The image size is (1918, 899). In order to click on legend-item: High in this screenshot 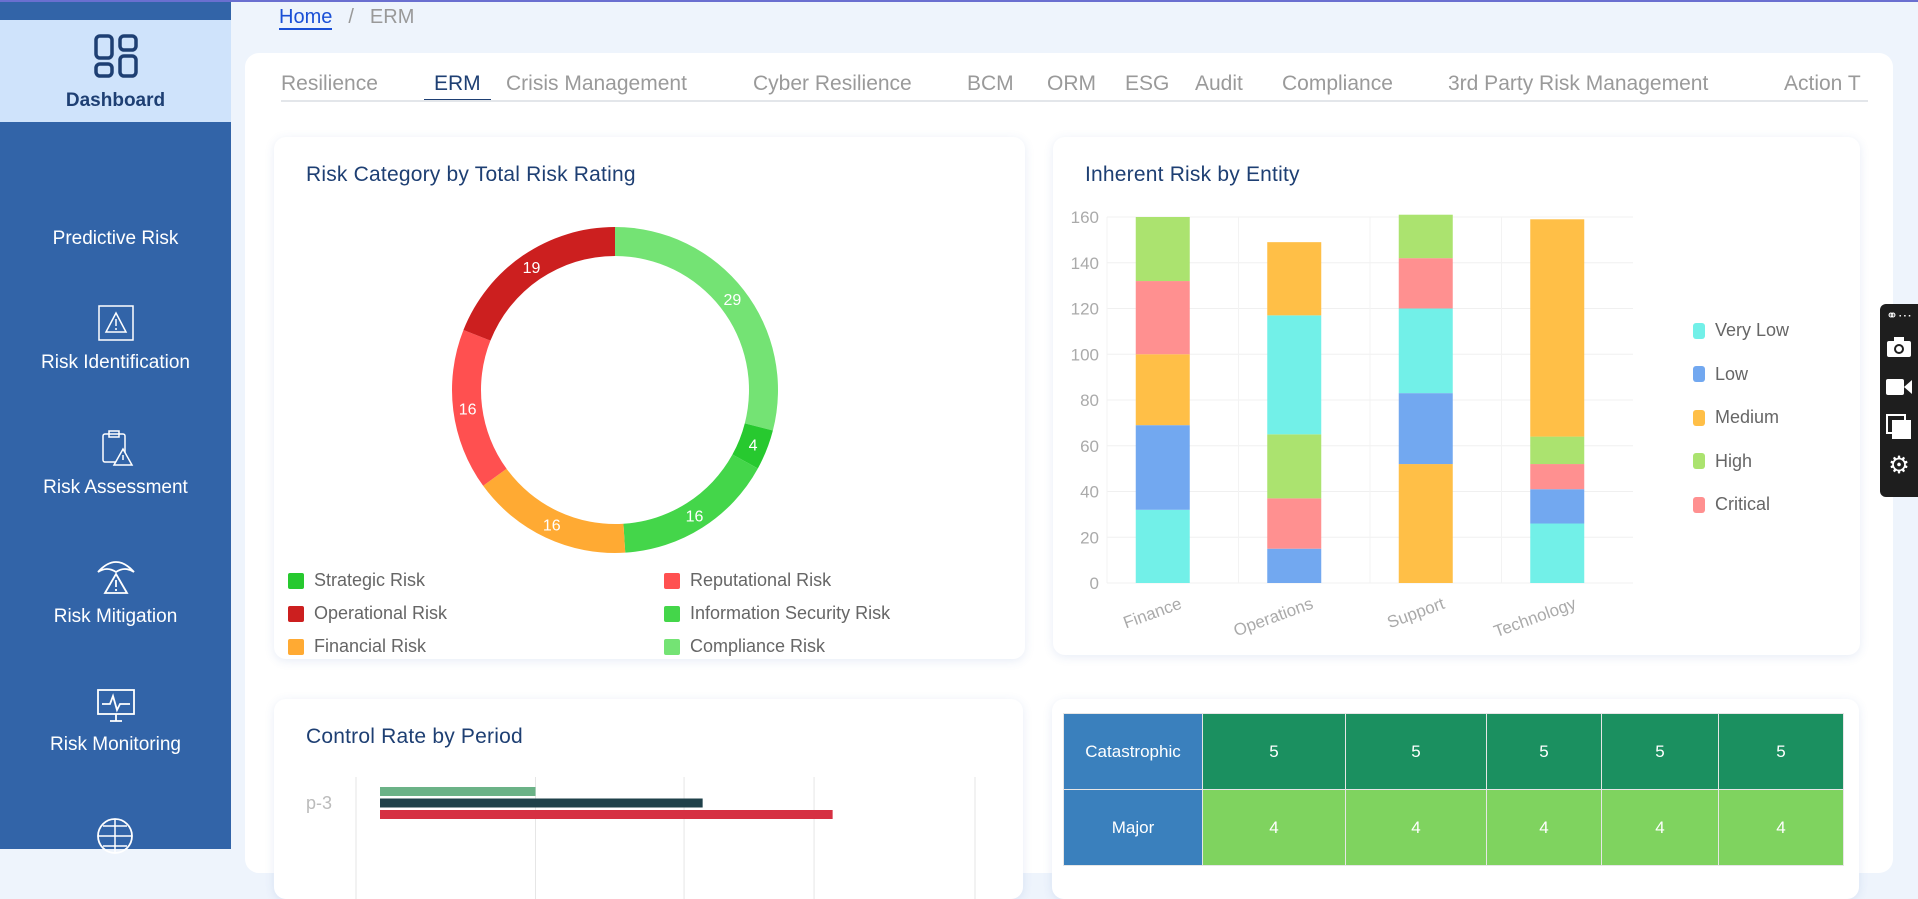, I will do `click(1722, 461)`.